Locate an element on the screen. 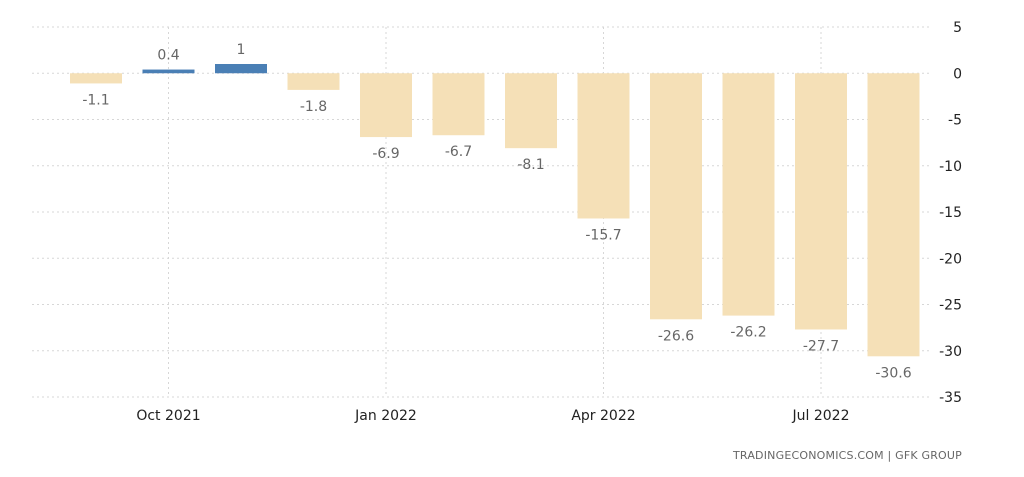  data-label: -8.1 is located at coordinates (530, 165).